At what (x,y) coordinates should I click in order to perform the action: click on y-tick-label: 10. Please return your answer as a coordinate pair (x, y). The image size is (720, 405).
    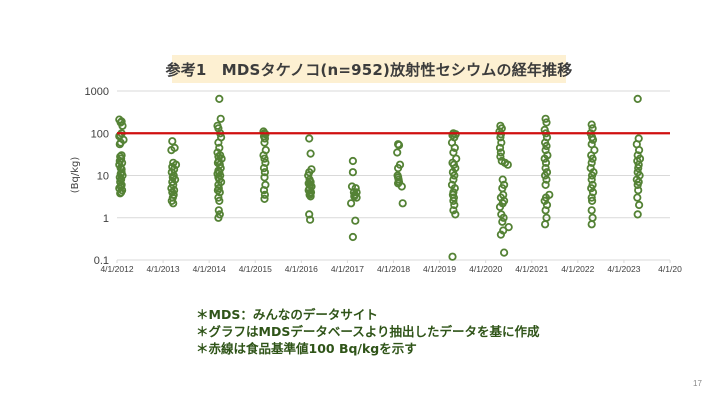
    Looking at the image, I should click on (103, 177).